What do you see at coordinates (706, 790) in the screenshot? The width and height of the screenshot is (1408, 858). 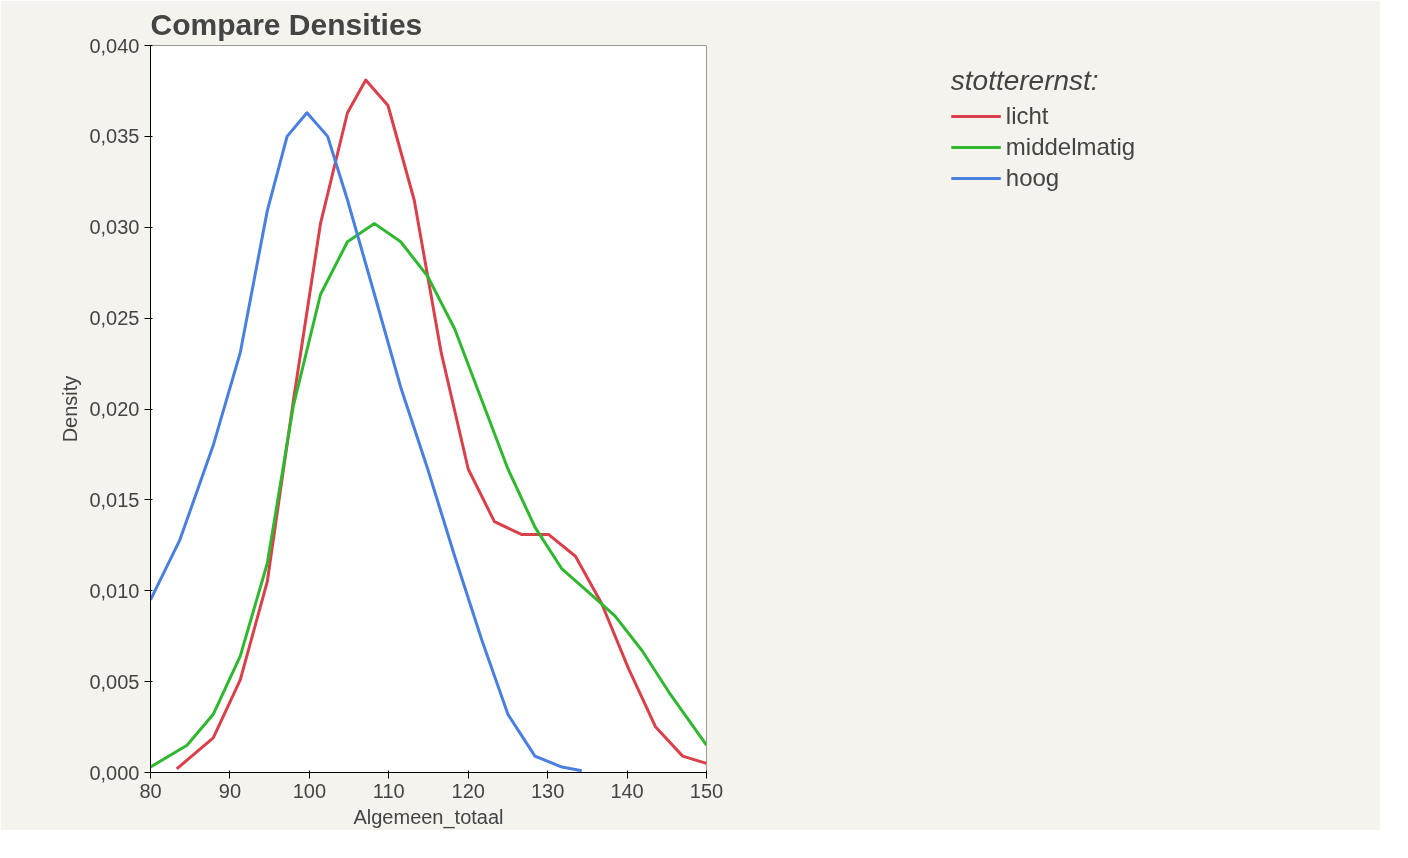 I see `x-tick-label: 150` at bounding box center [706, 790].